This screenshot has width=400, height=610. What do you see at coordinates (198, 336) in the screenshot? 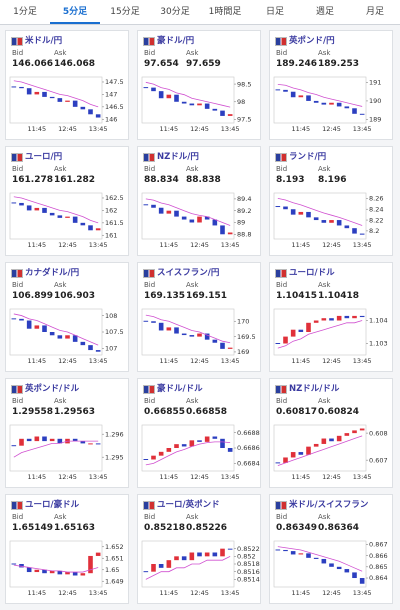
I see `mini-chart: 170 169.5 169 11:45 12:45 13:45` at bounding box center [198, 336].